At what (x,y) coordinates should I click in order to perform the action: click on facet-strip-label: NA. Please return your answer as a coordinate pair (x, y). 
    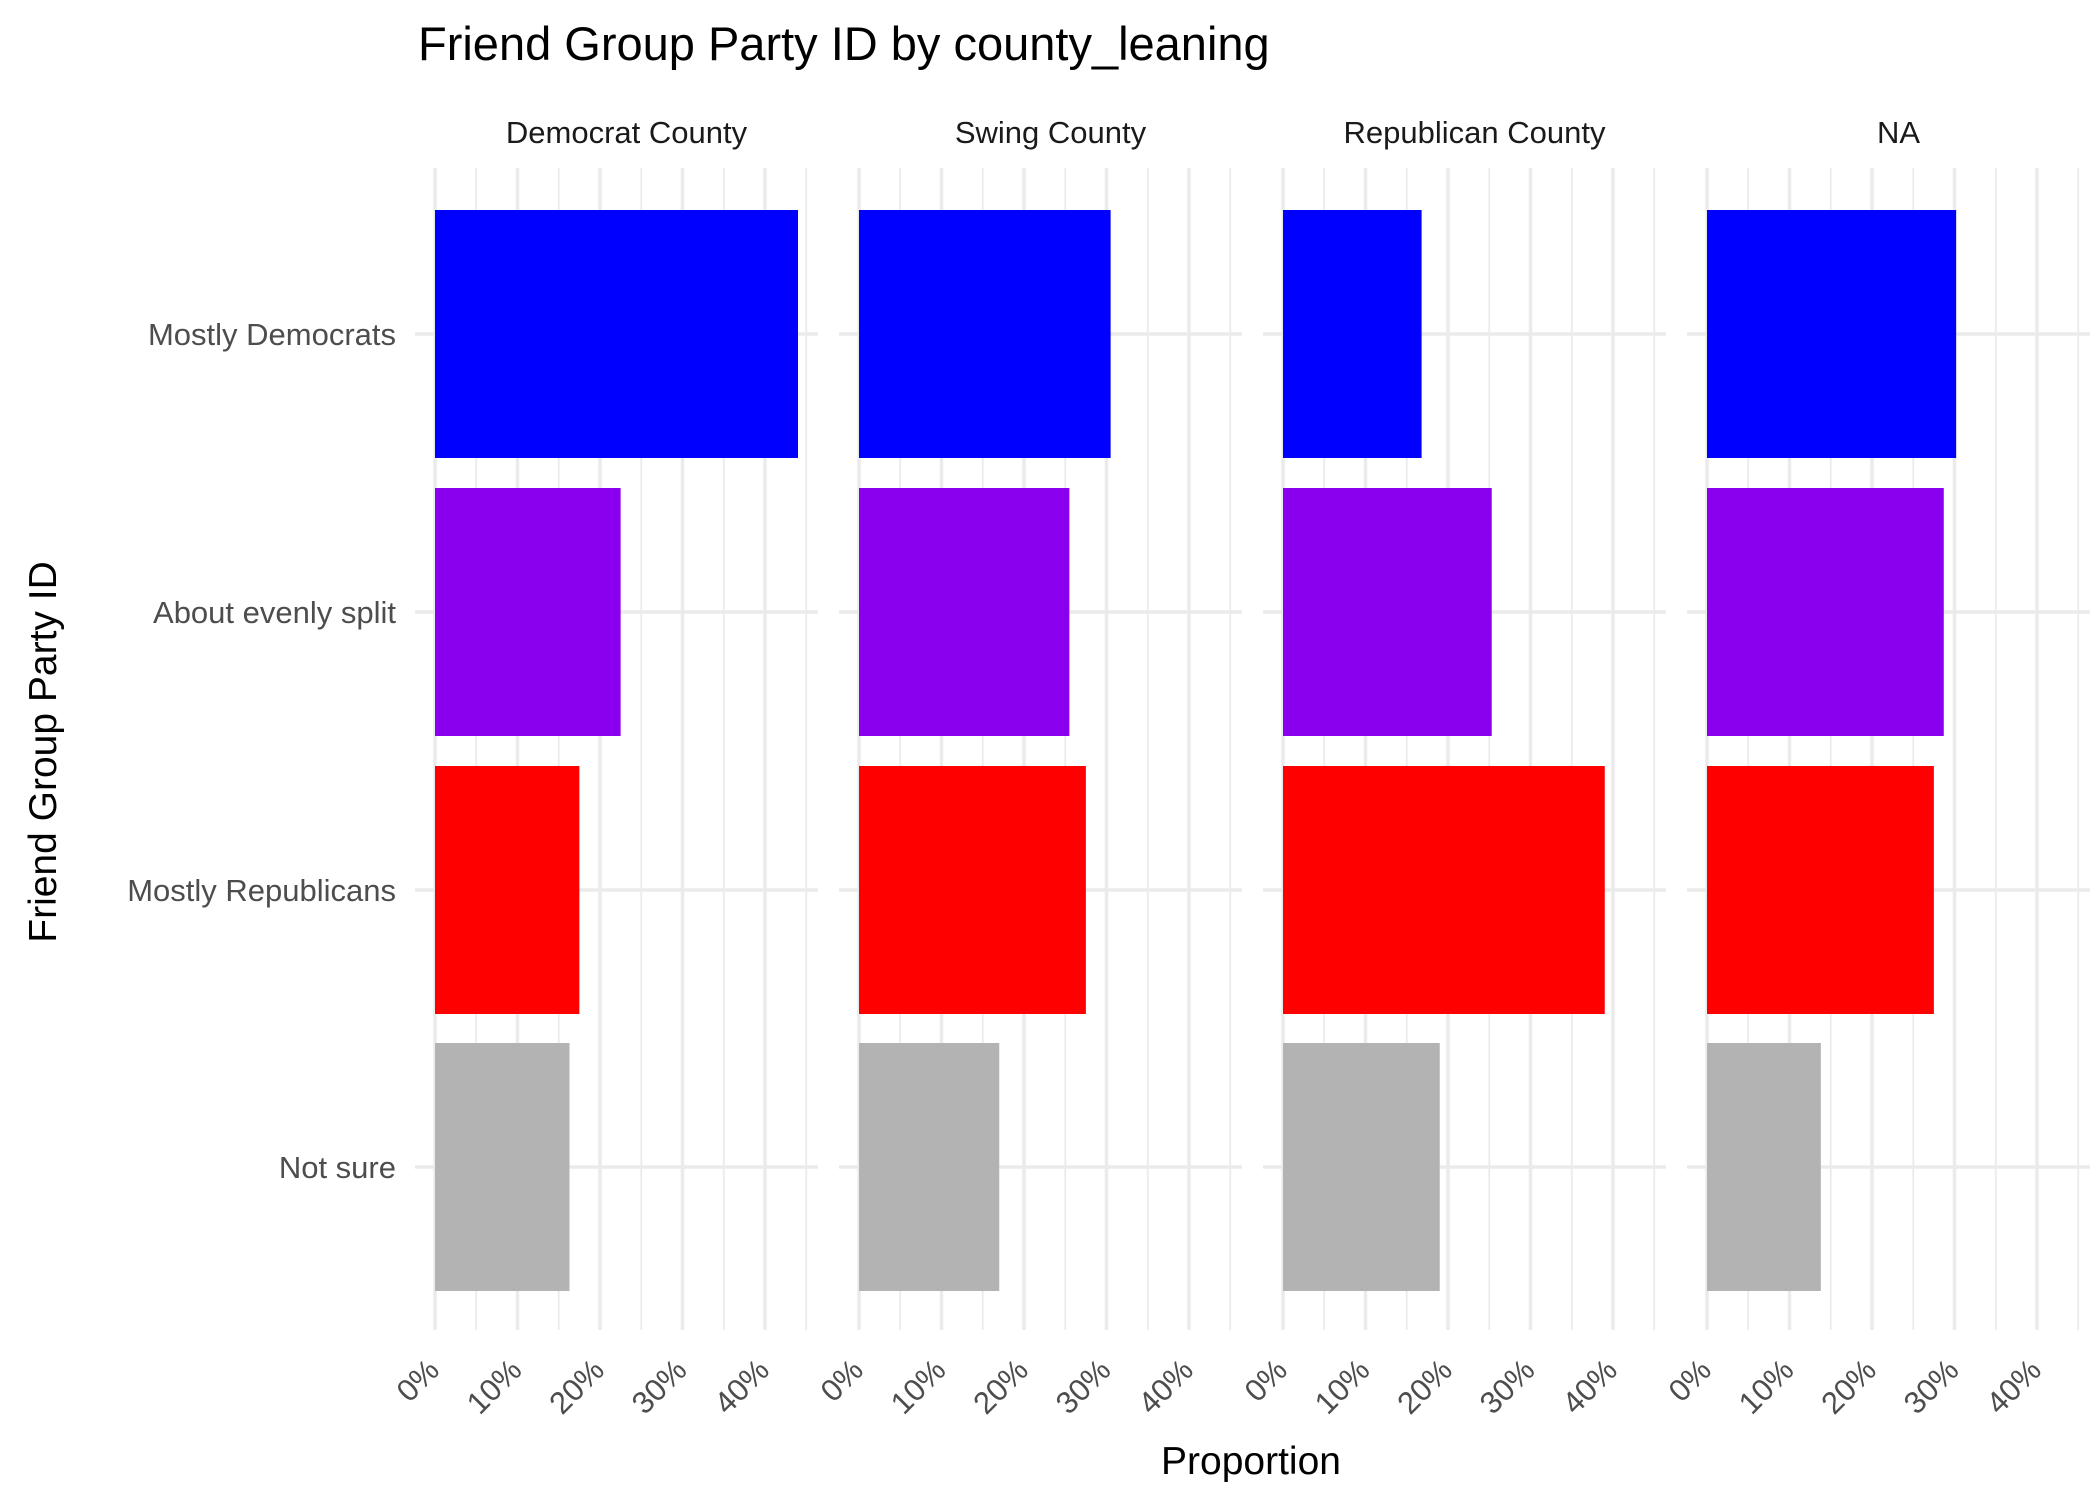
    Looking at the image, I should click on (1898, 132).